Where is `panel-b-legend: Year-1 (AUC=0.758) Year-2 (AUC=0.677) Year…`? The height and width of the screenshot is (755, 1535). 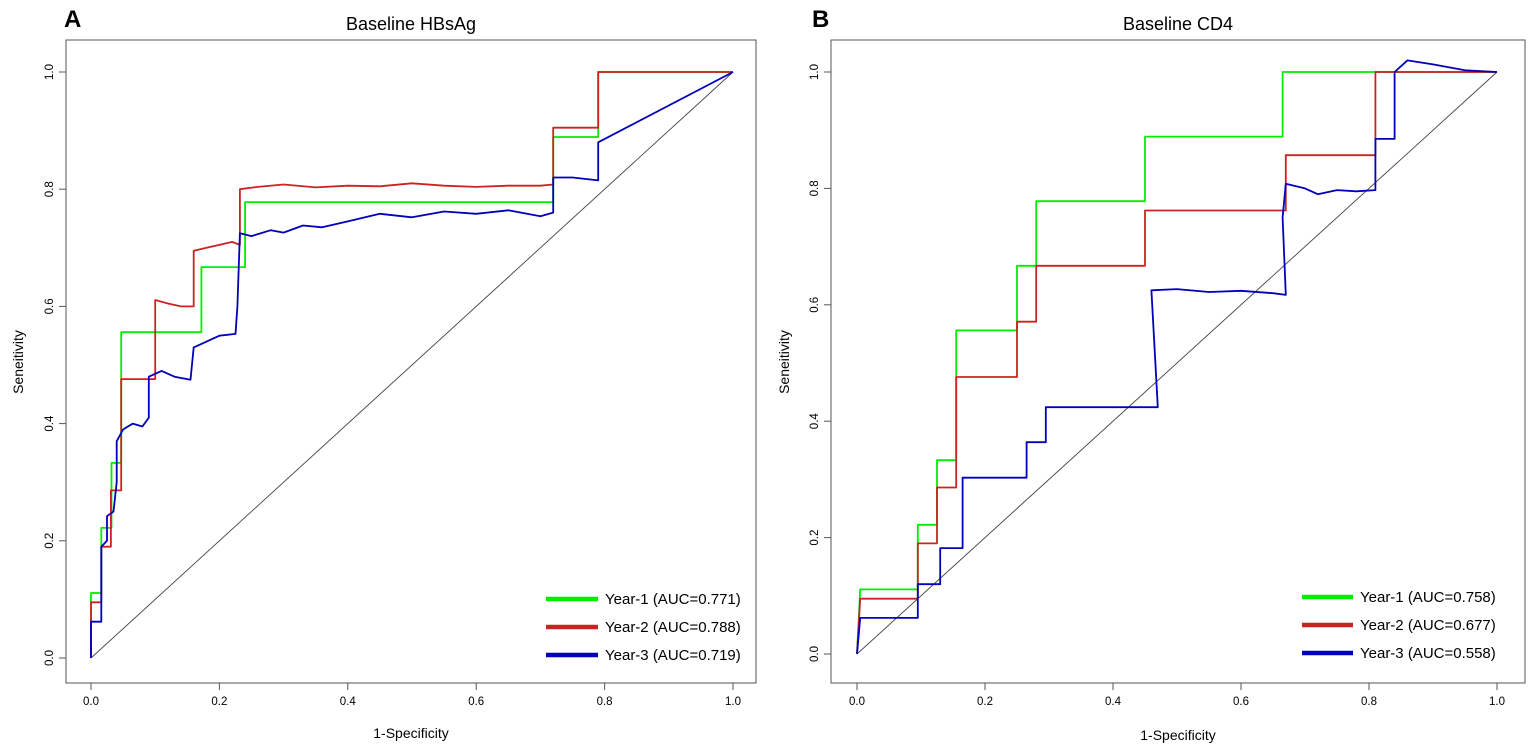 panel-b-legend: Year-1 (AUC=0.758) Year-2 (AUC=0.677) Year… is located at coordinates (1399, 625).